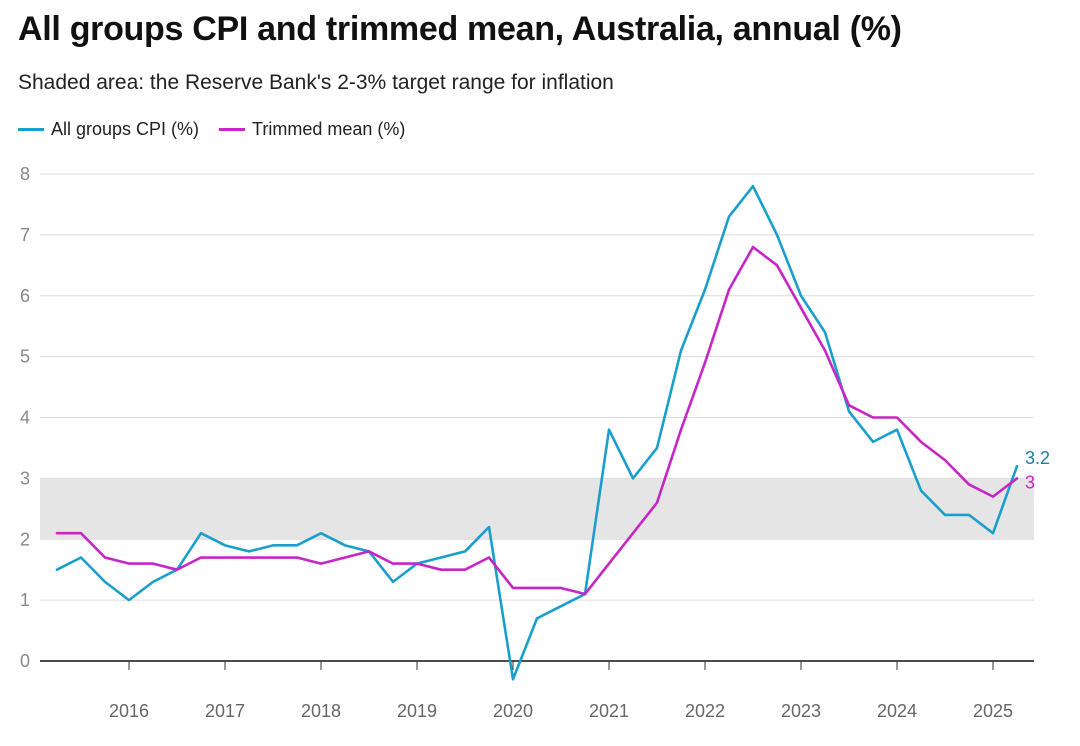 This screenshot has width=1080, height=746. I want to click on legend-item-trimmed-mean: Trimmed mean (%), so click(312, 129).